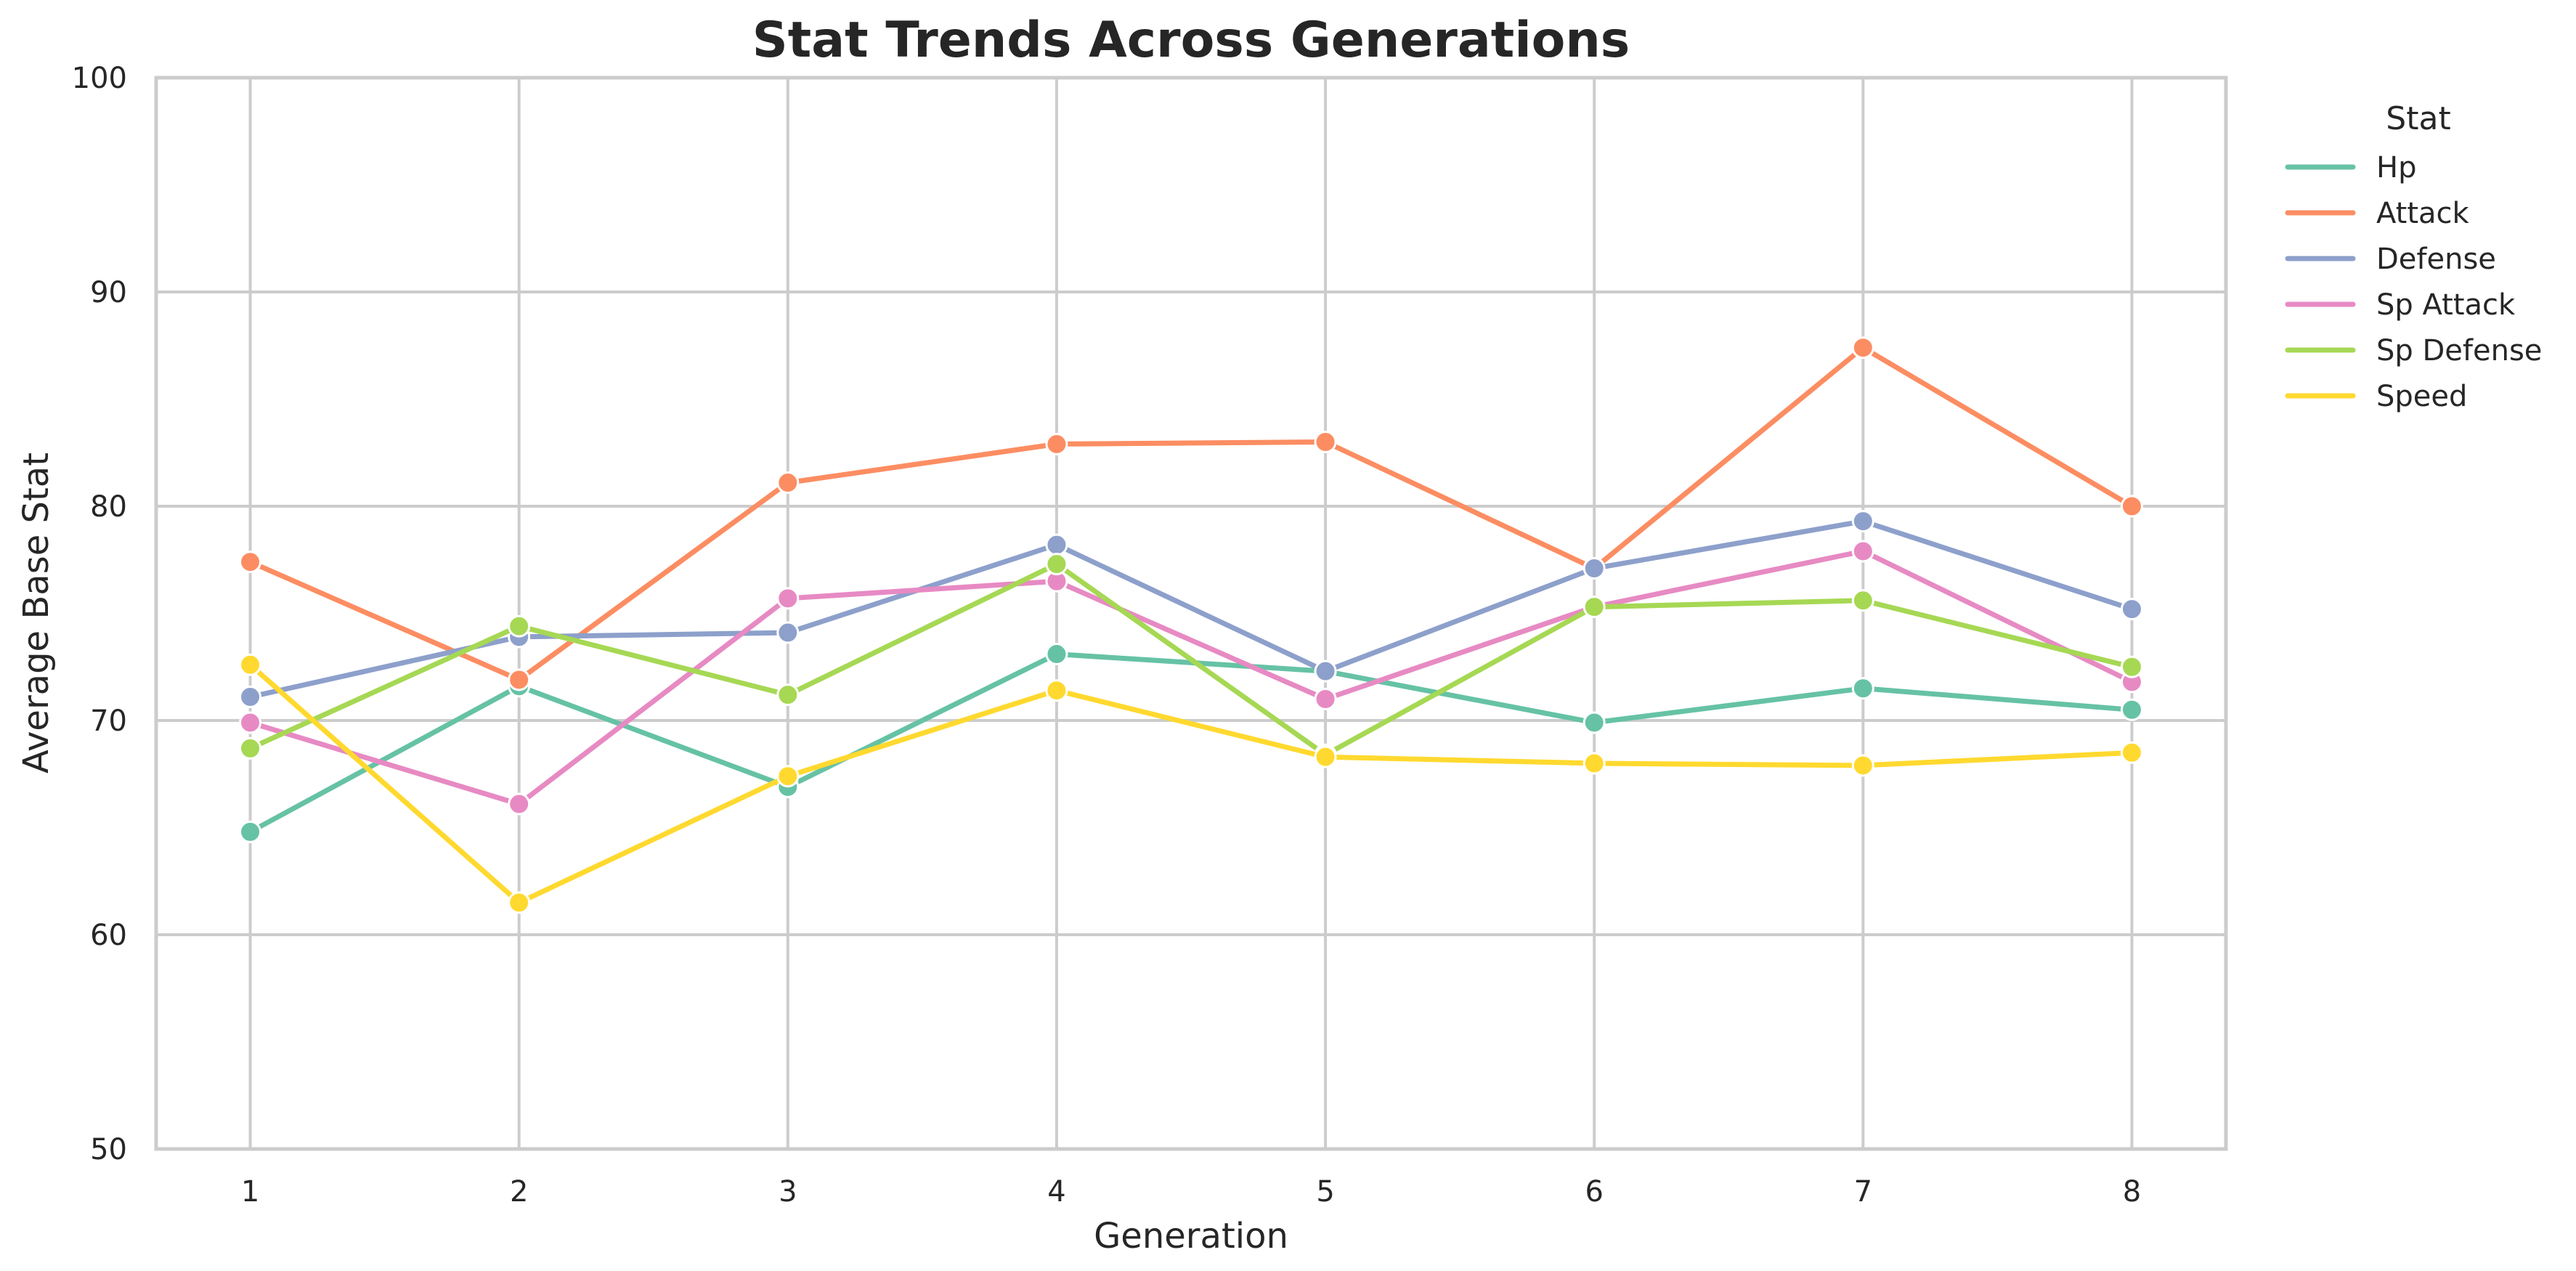 This screenshot has width=2576, height=1271. I want to click on x-tick-label: 4, so click(1056, 1192).